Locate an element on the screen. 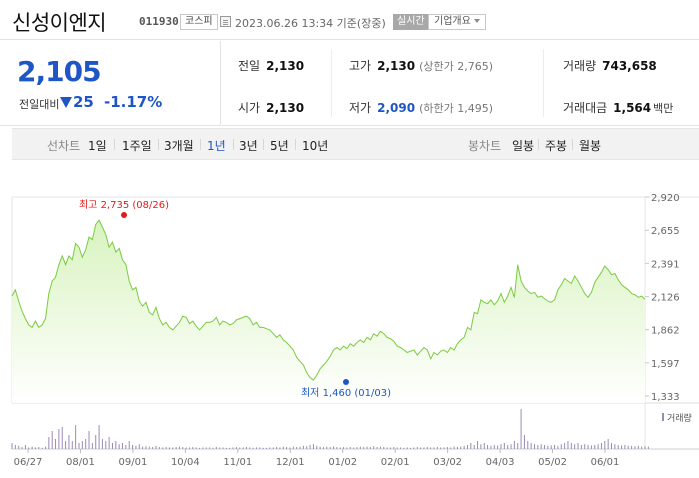 The width and height of the screenshot is (699, 478). tab-1-year: 1년 is located at coordinates (216, 146).